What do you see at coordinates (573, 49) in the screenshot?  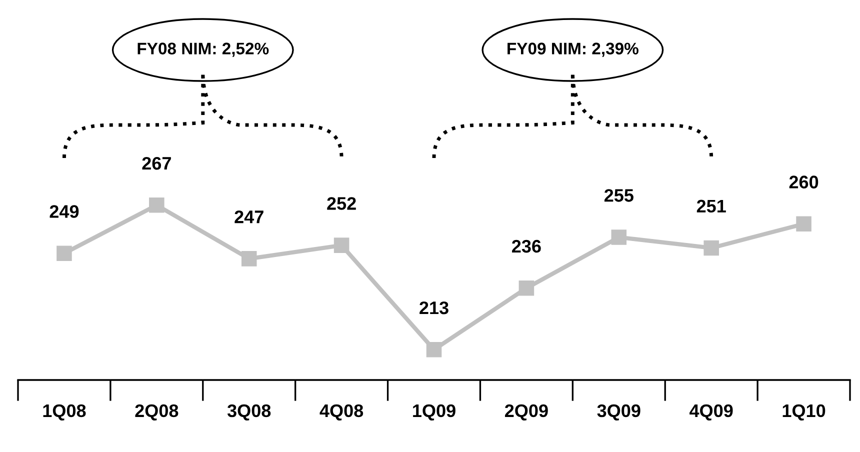 I see `text: FY09 NIM: 2,39%` at bounding box center [573, 49].